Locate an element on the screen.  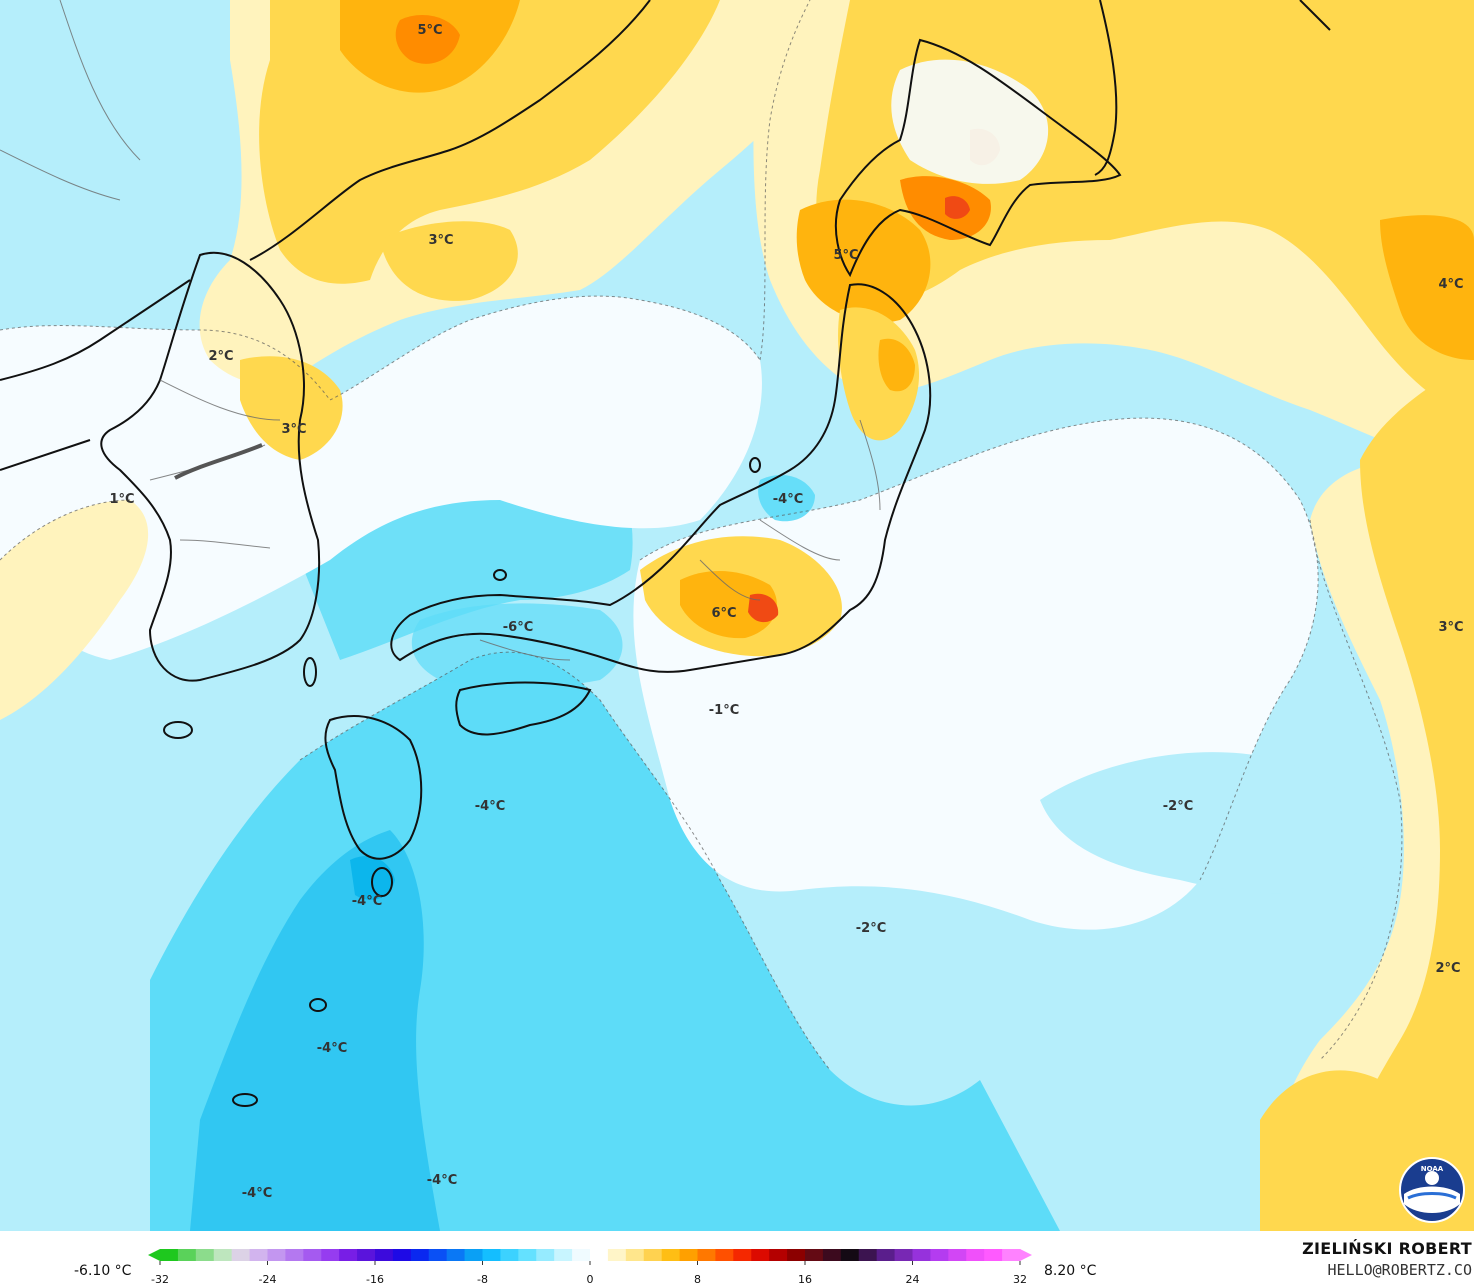
temperature-label: -1°C is located at coordinates (724, 710).